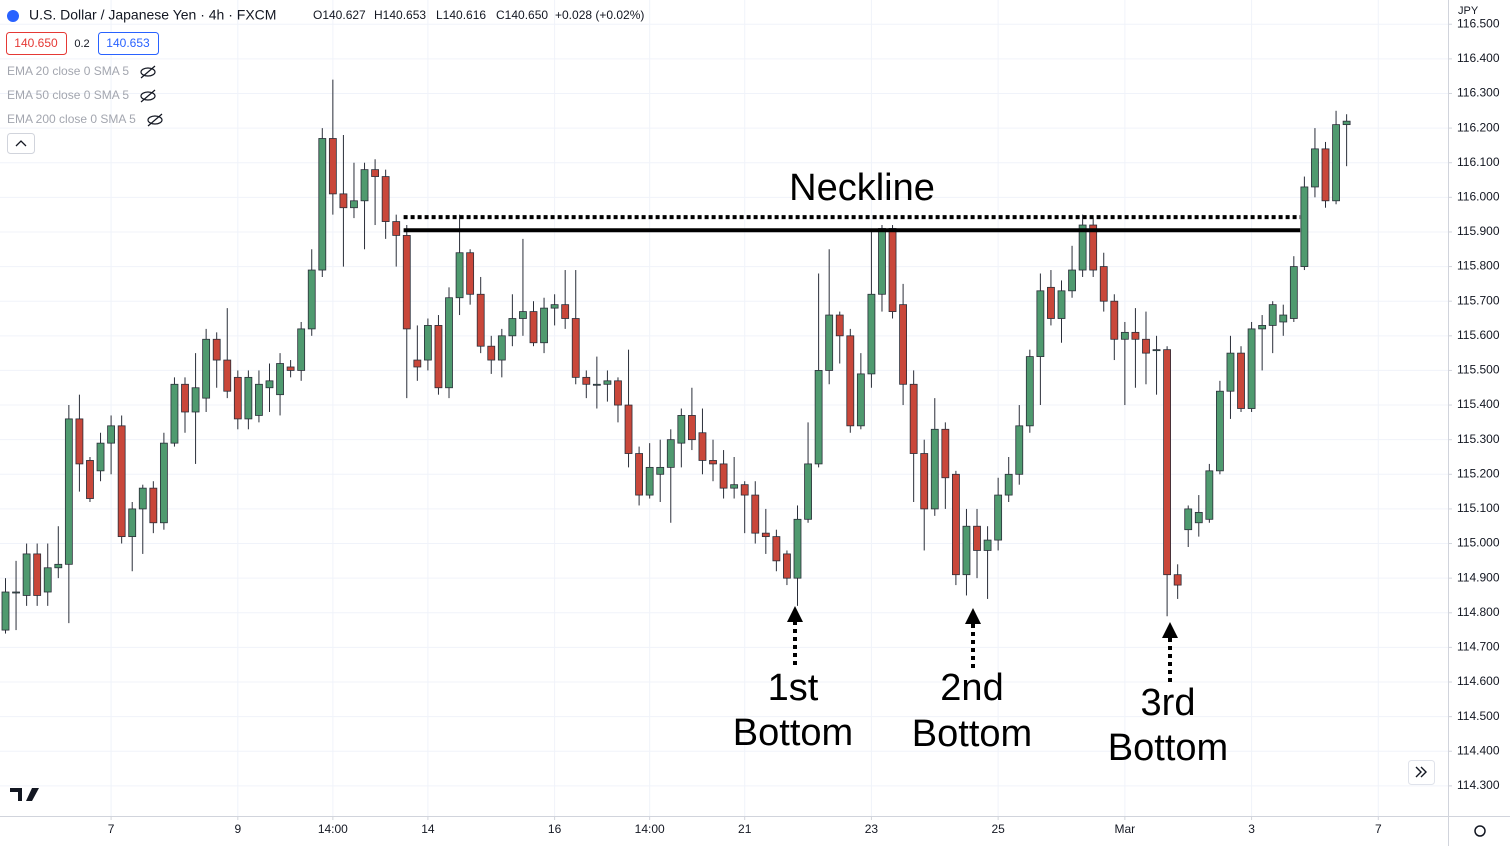 Image resolution: width=1510 pixels, height=851 pixels. What do you see at coordinates (21, 143) in the screenshot?
I see `collapse-button` at bounding box center [21, 143].